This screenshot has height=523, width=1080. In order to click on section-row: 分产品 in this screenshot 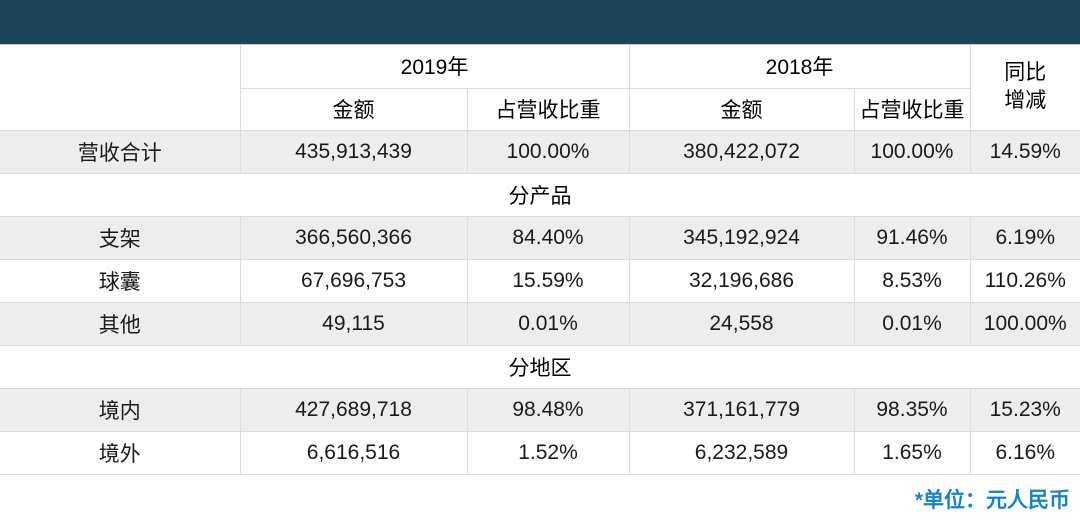, I will do `click(540, 194)`.